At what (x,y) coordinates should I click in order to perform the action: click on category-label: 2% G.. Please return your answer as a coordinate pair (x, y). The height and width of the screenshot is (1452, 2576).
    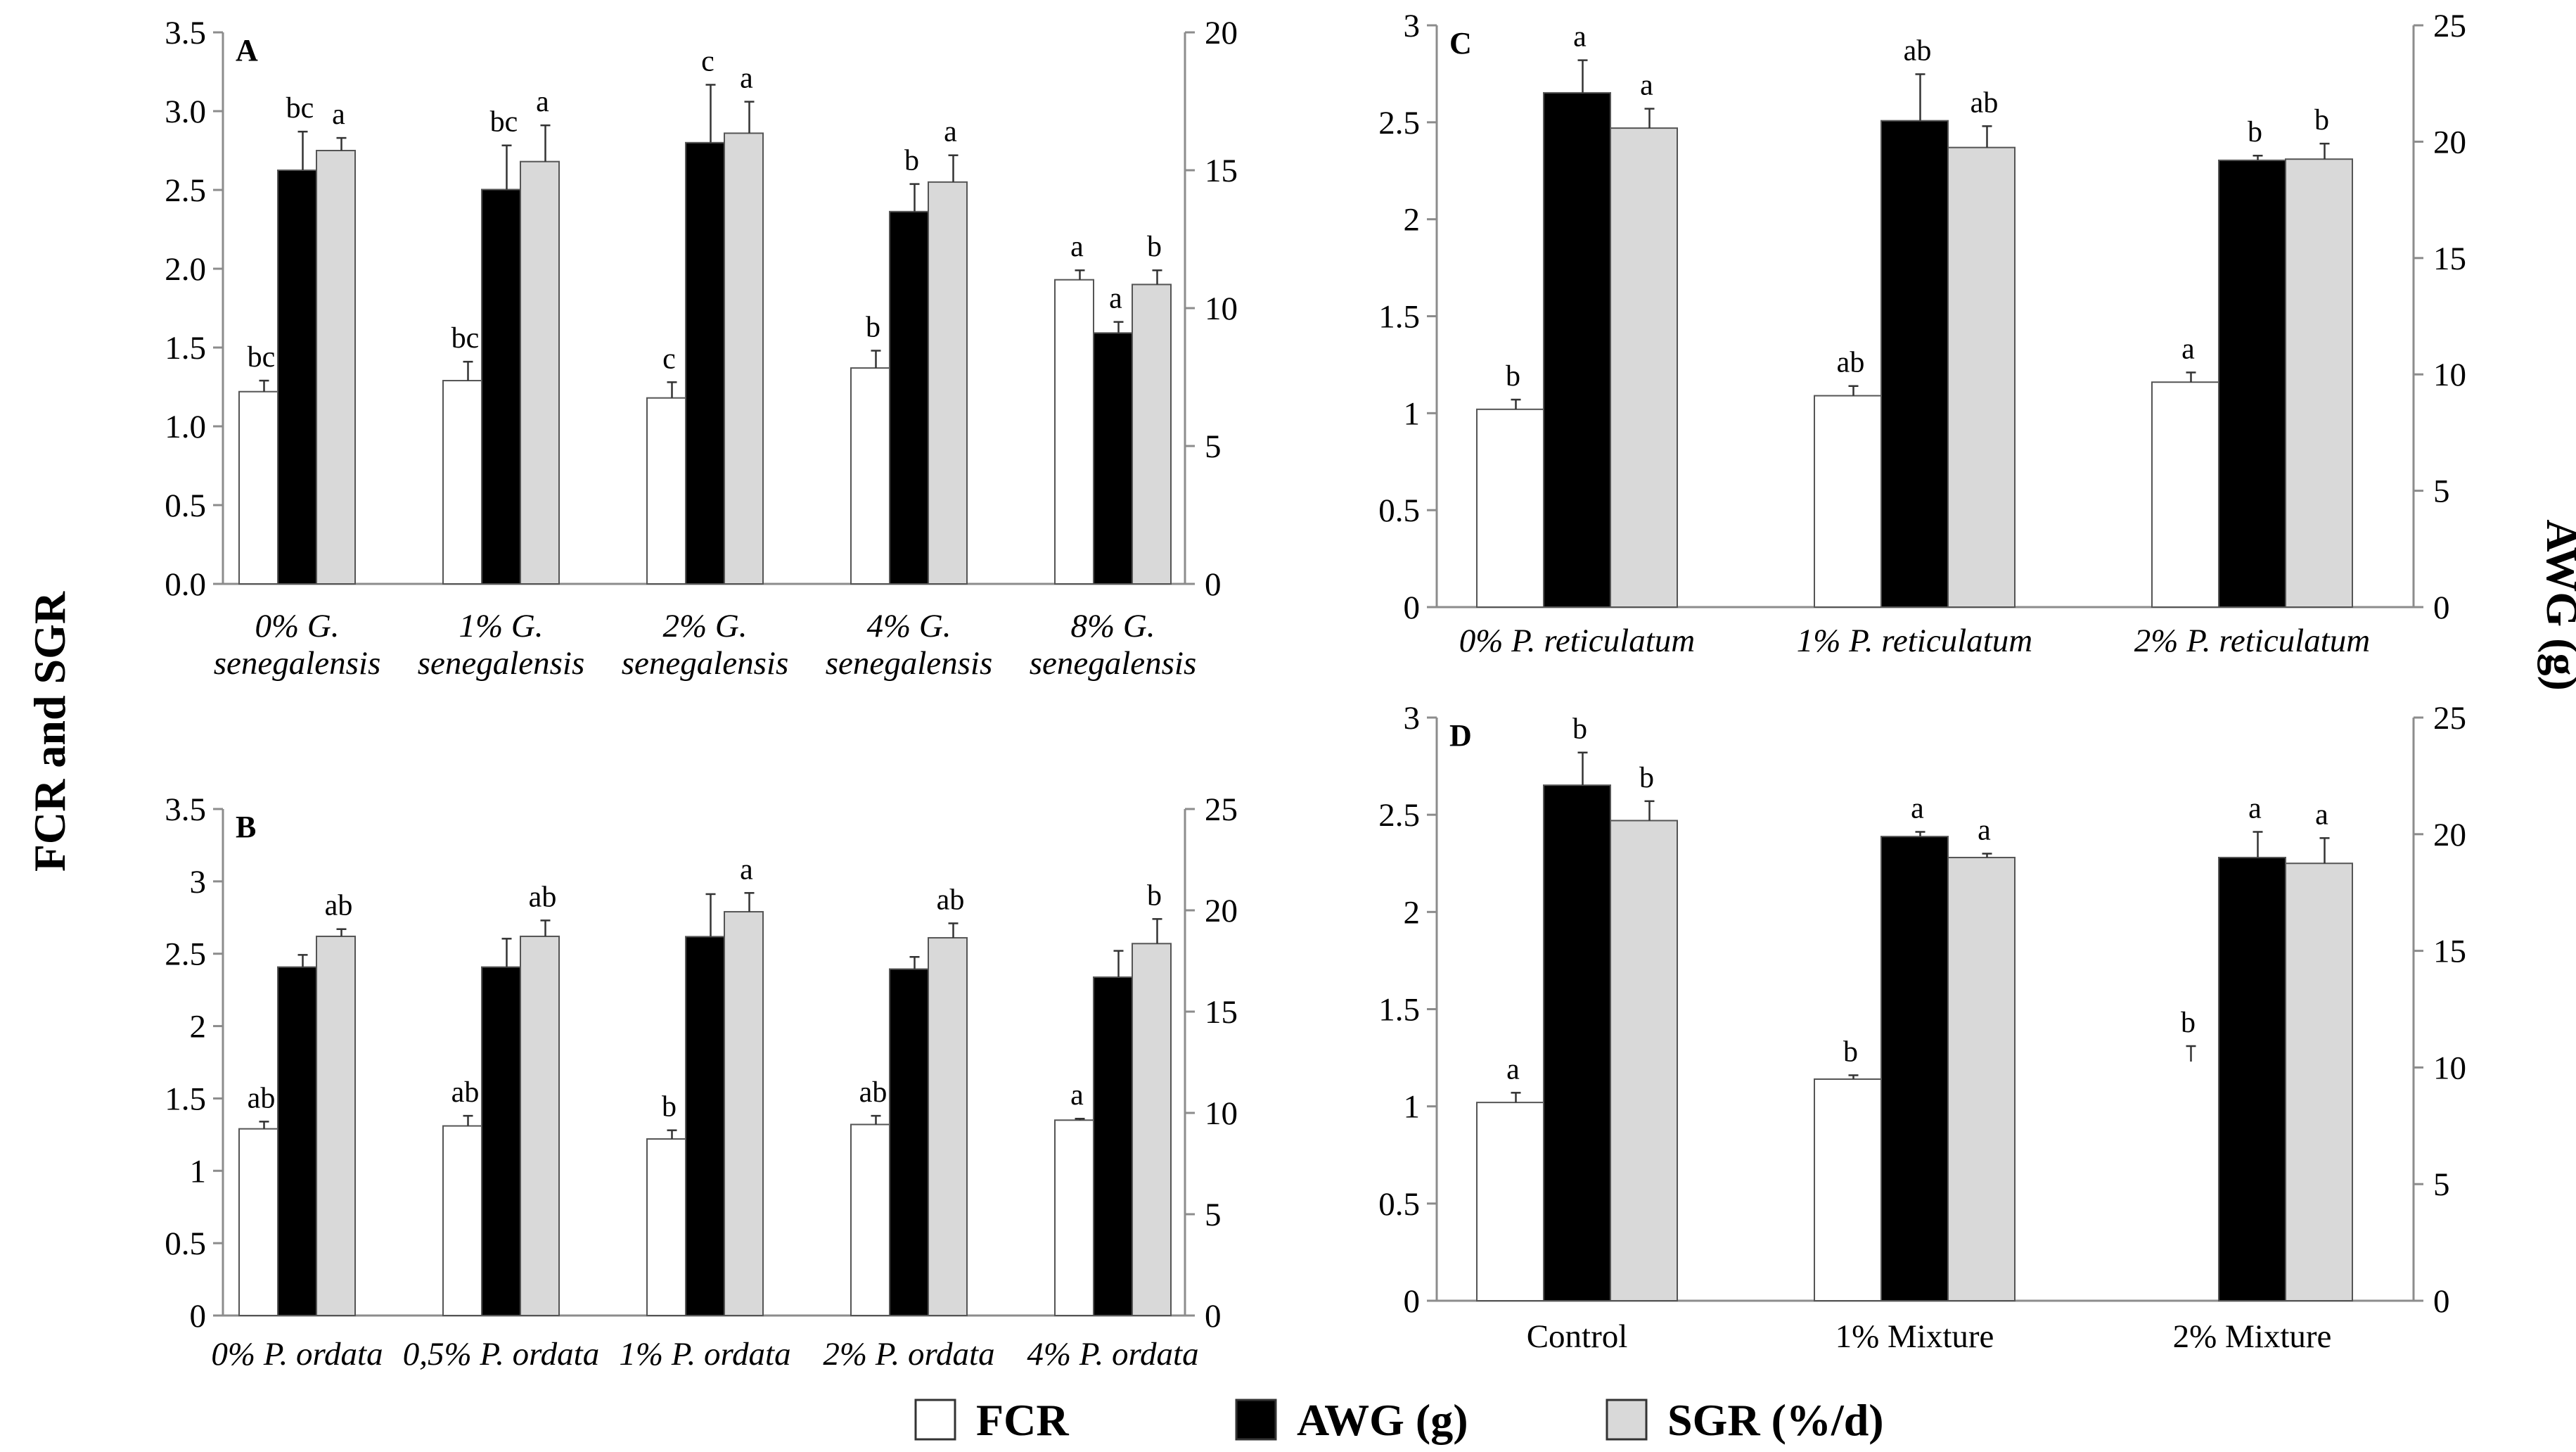
    Looking at the image, I should click on (704, 626).